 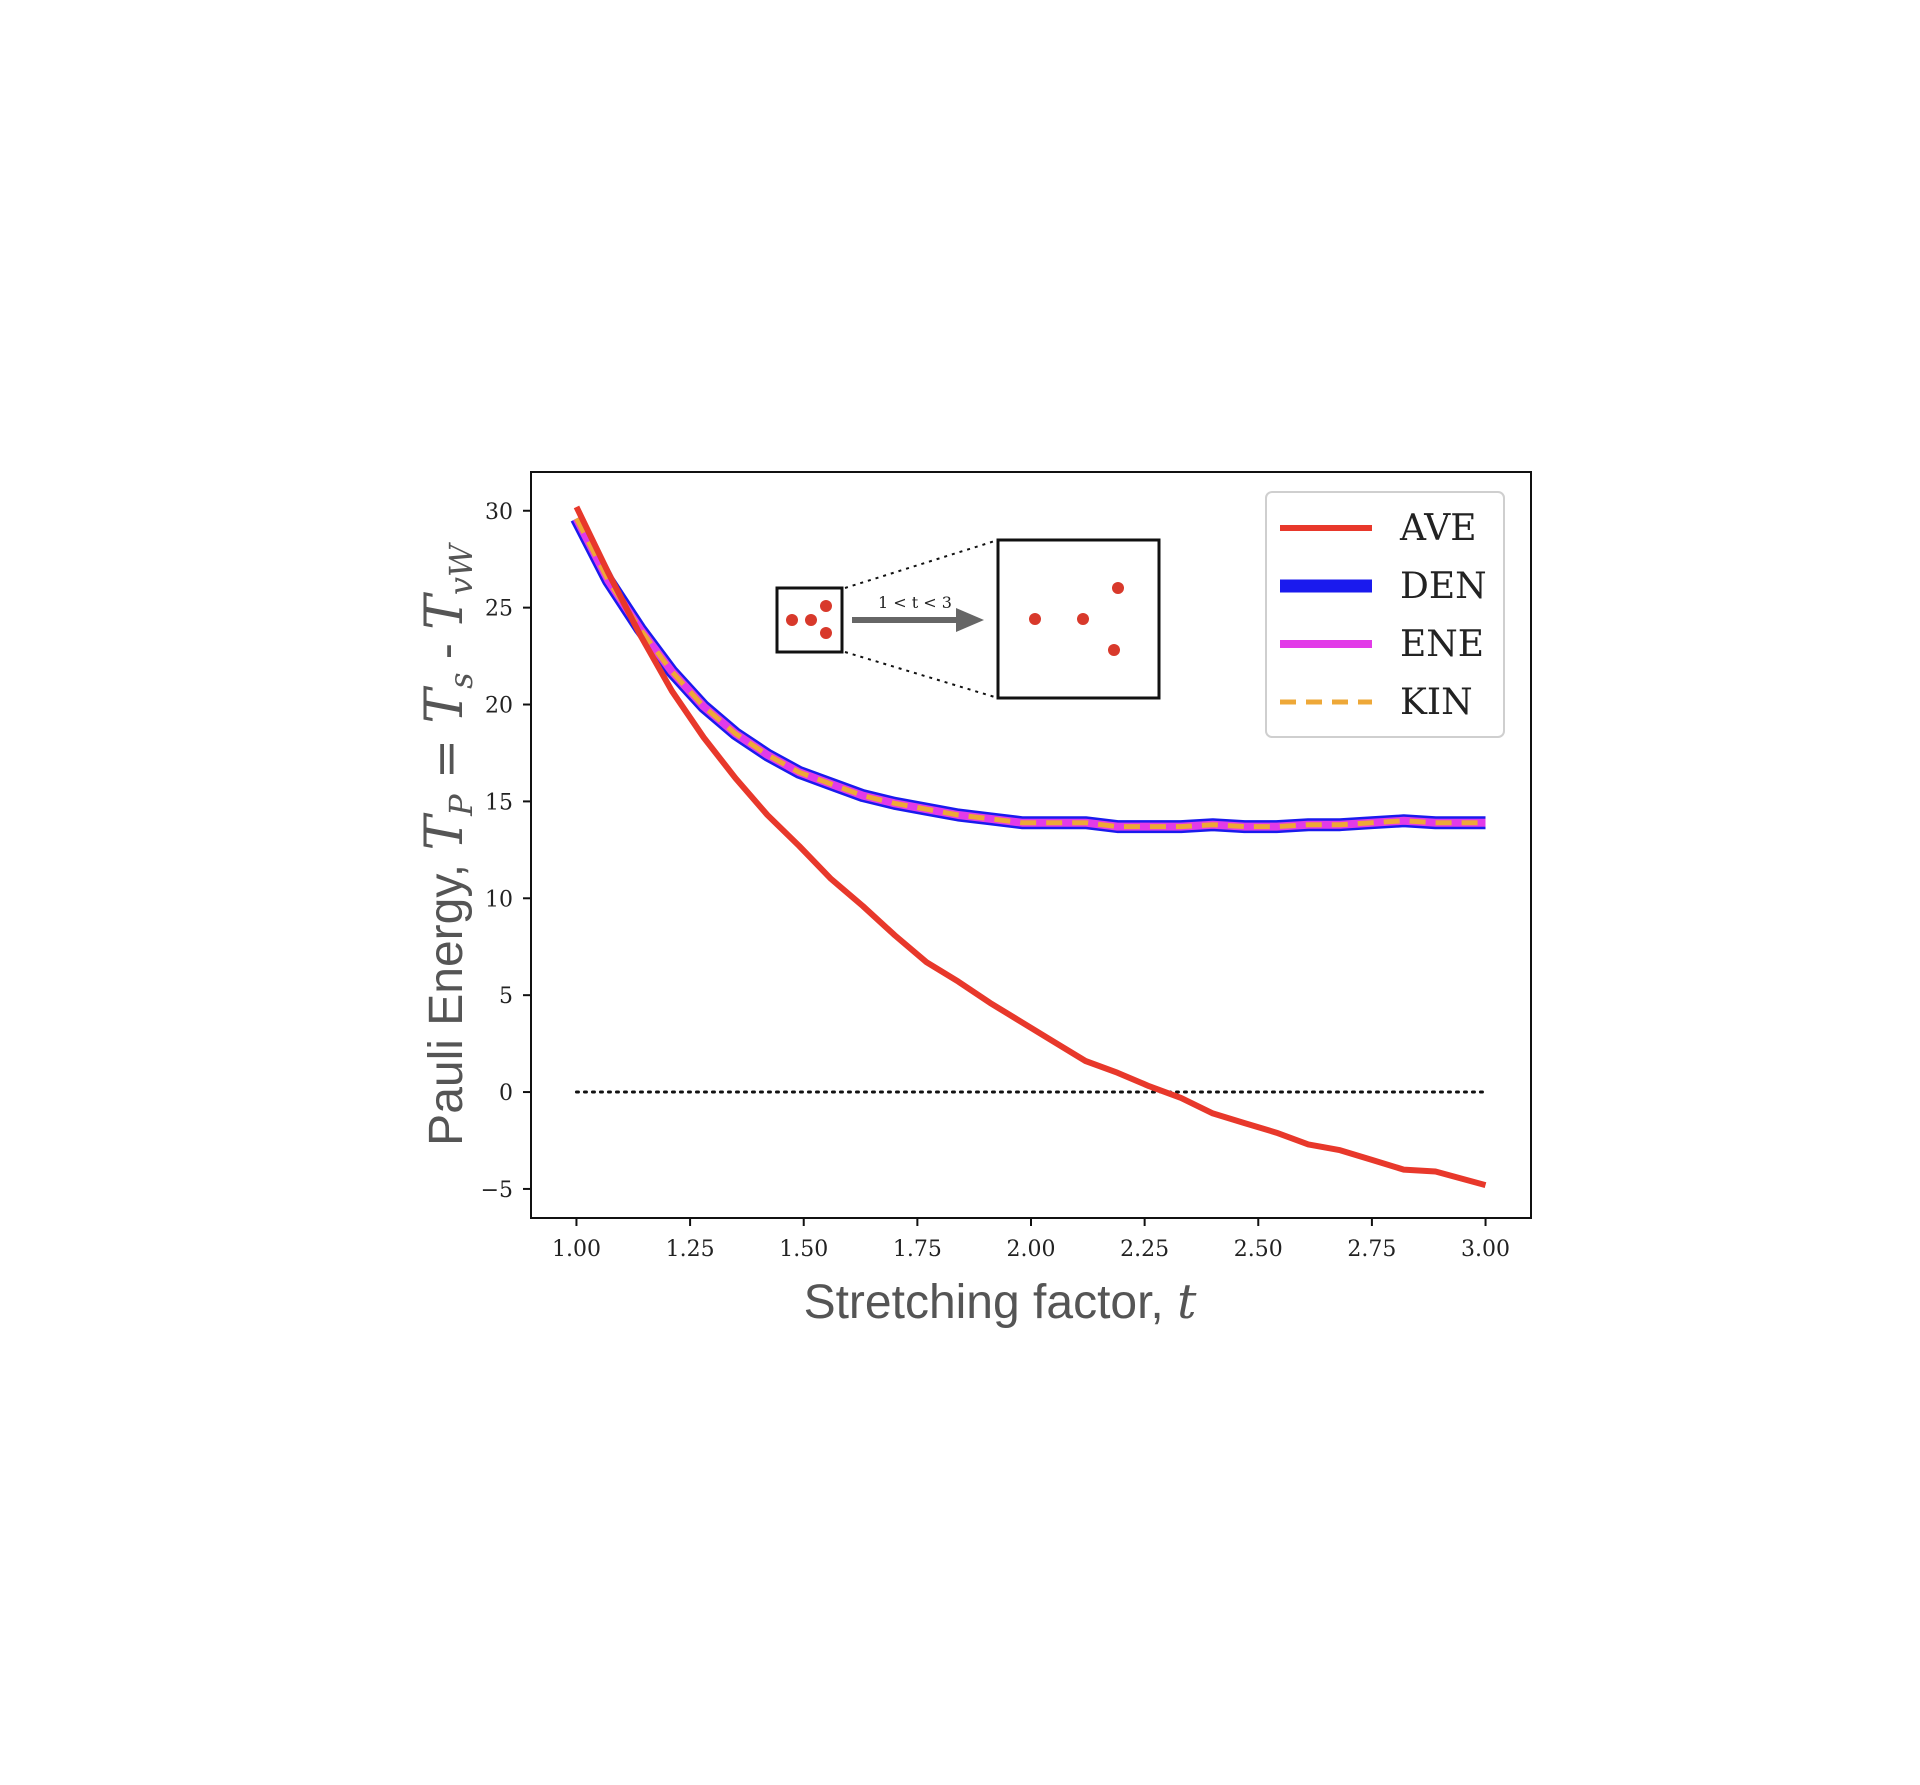 What do you see at coordinates (1371, 1249) in the screenshot?
I see `x-tick-label: 2.75` at bounding box center [1371, 1249].